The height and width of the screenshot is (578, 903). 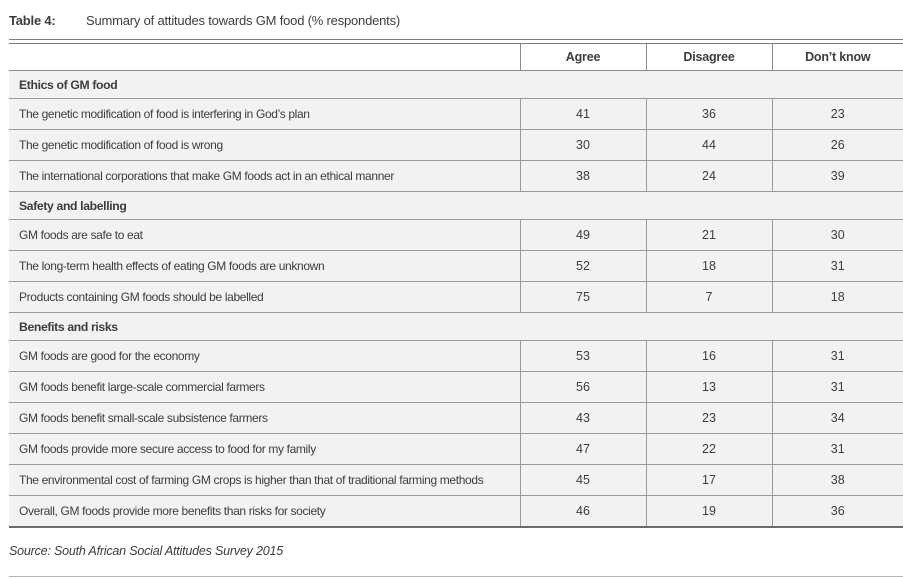 I want to click on double-rule, so click(x=456, y=41).